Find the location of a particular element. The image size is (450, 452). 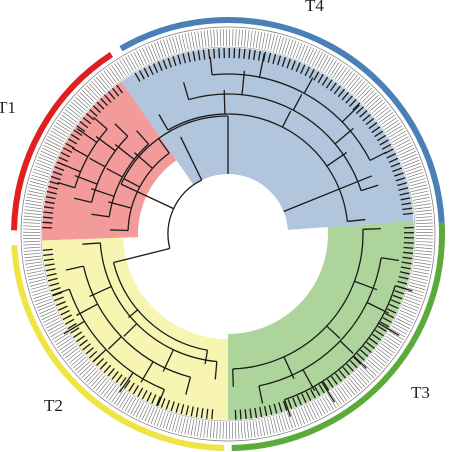

clade-t1-leaves is located at coordinates (83, 156).